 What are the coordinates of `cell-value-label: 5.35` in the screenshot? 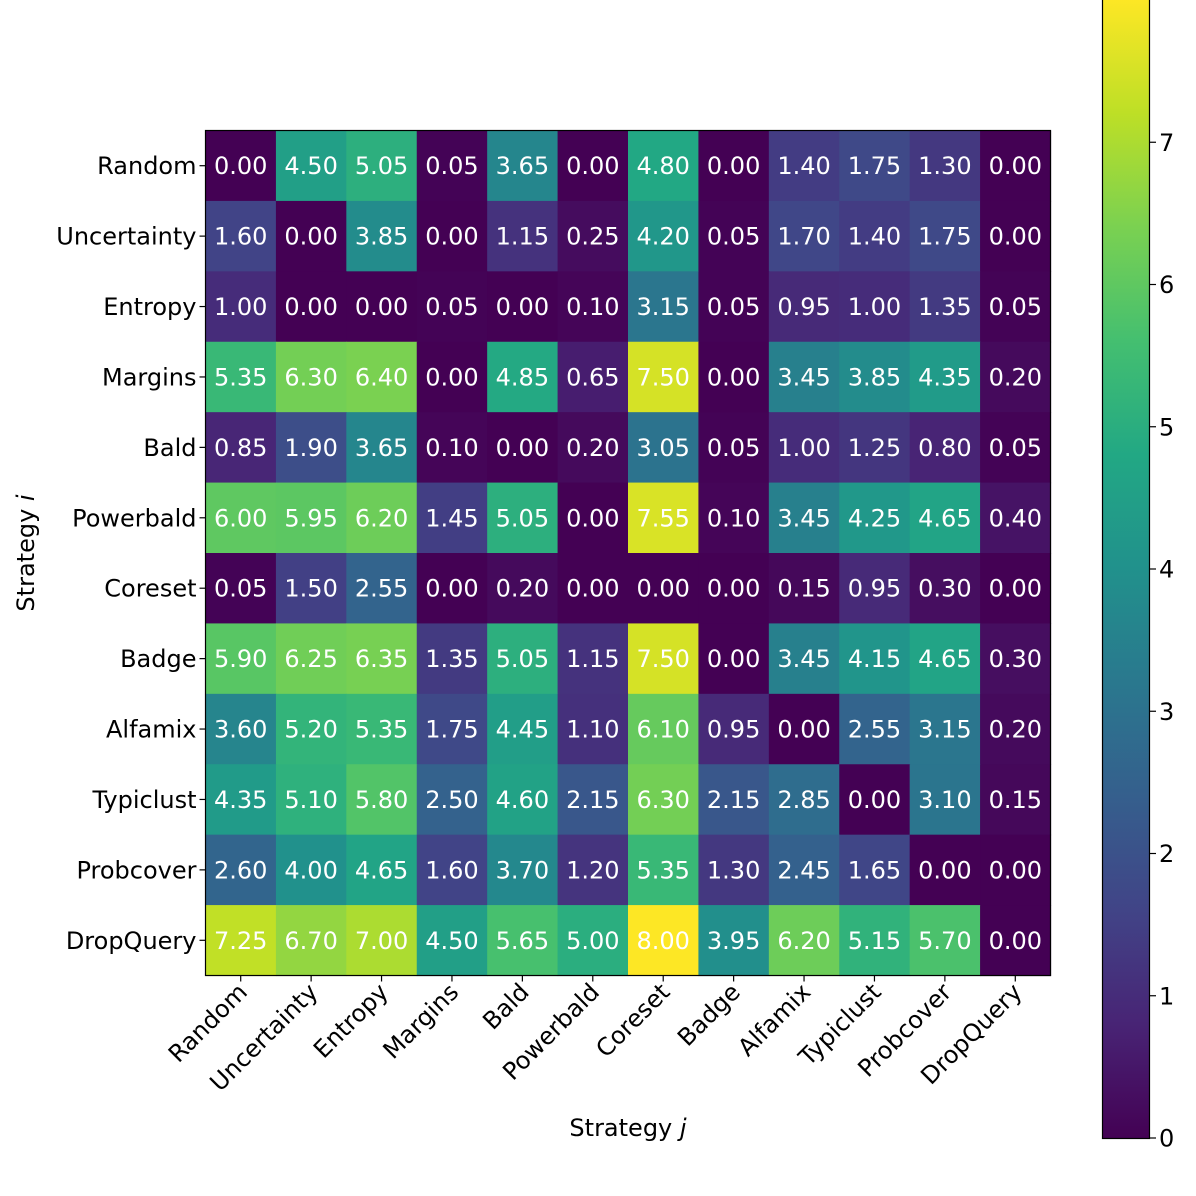 It's located at (662, 870).